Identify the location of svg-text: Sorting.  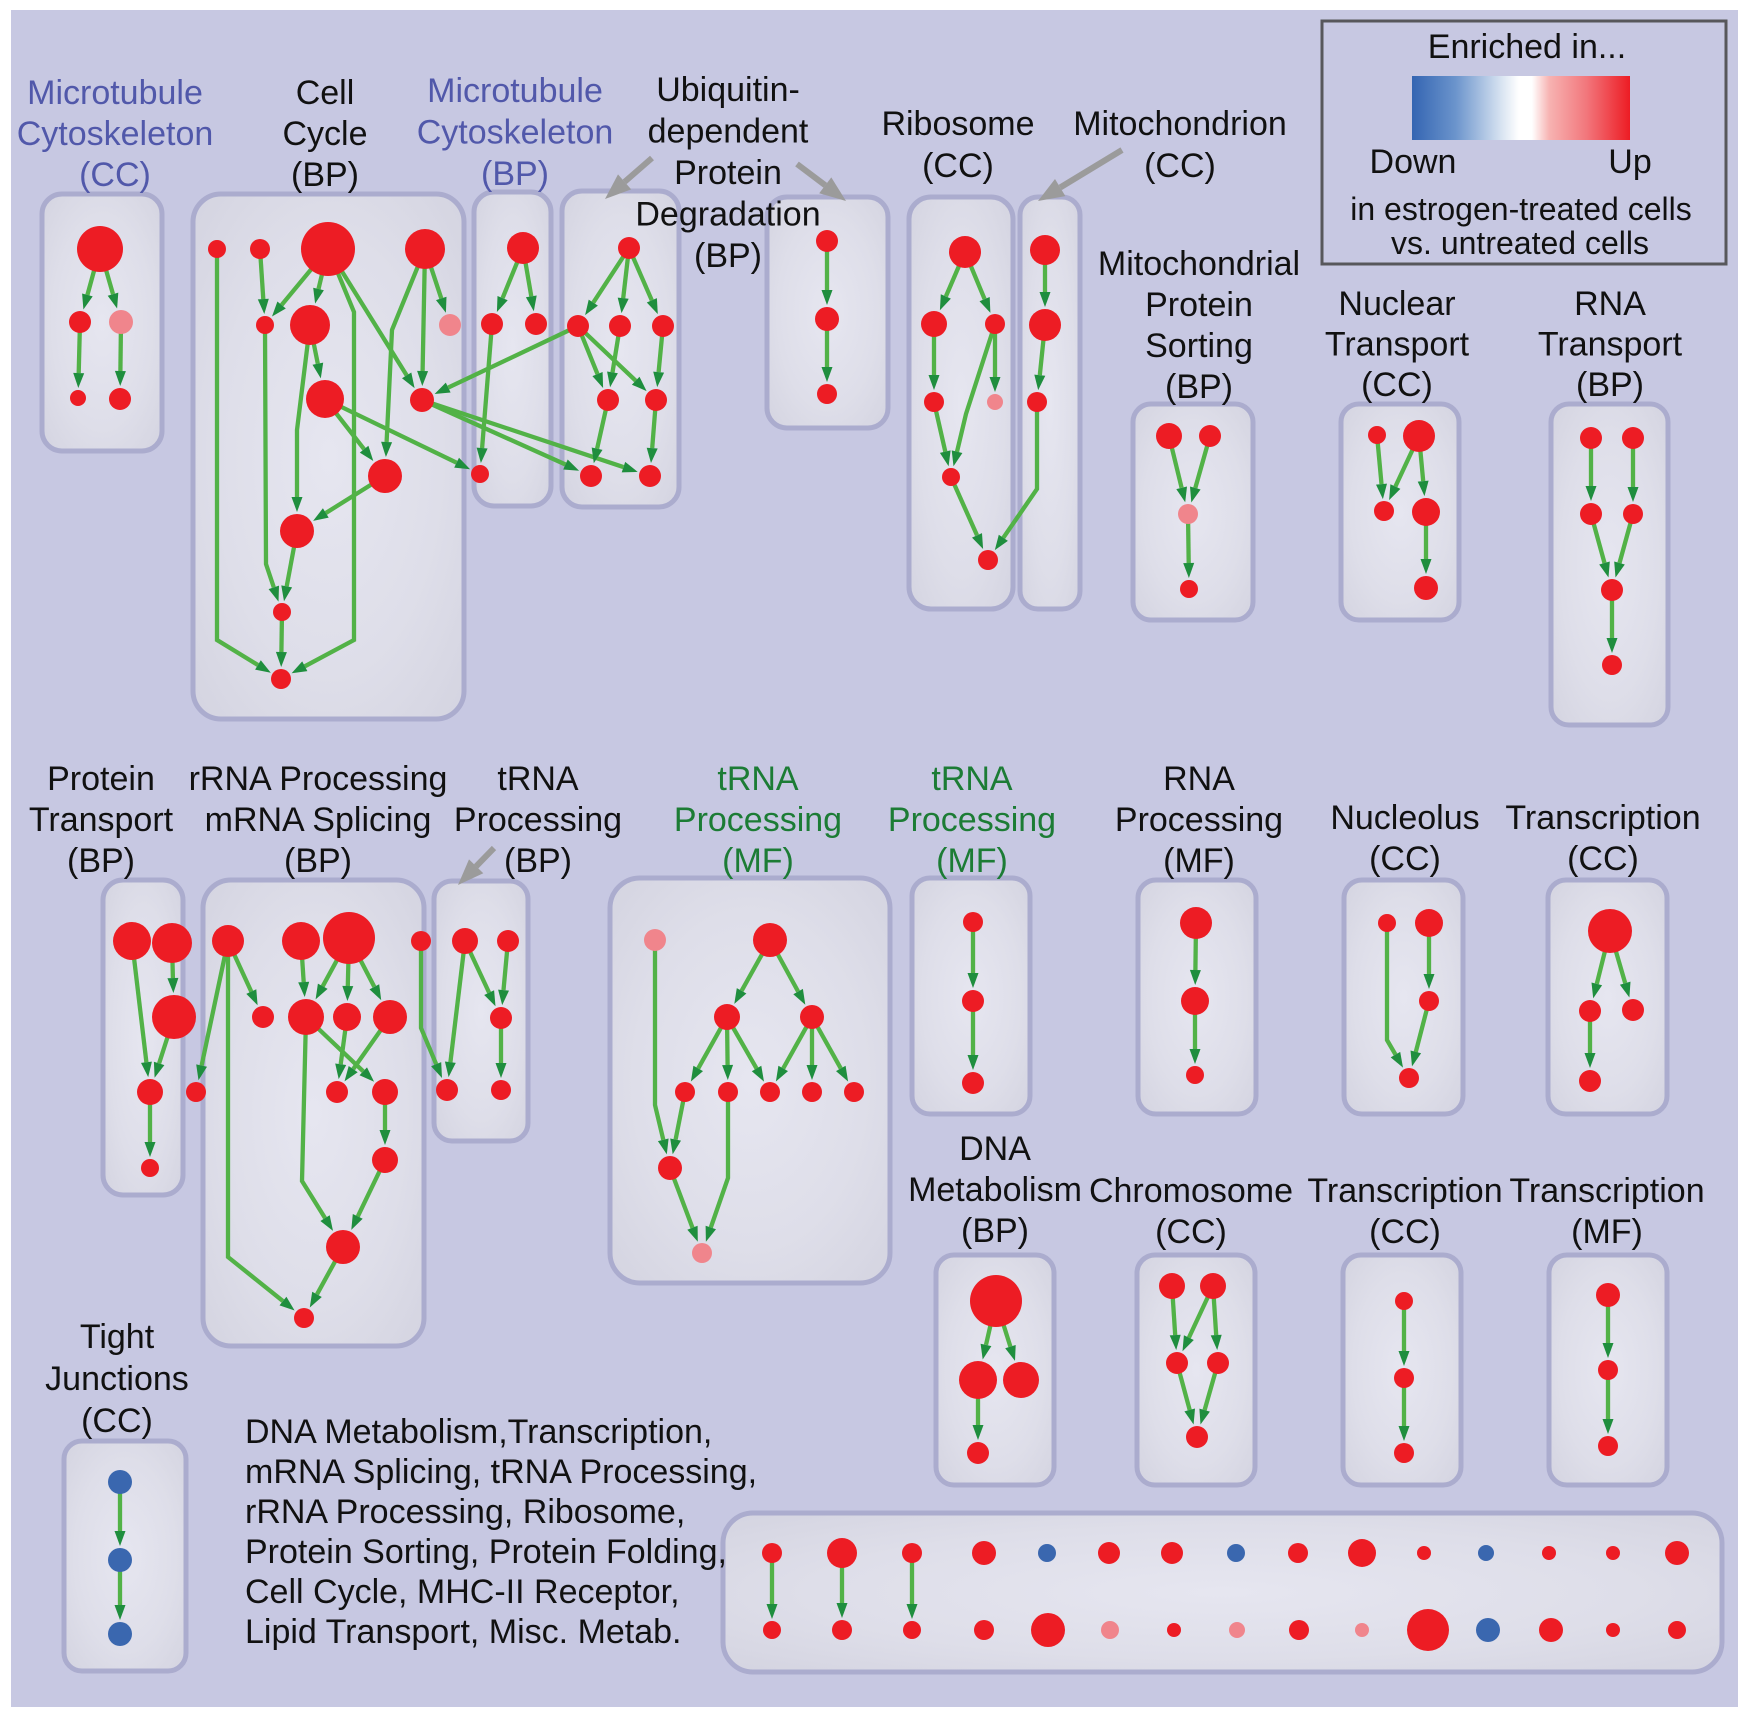
(1199, 346).